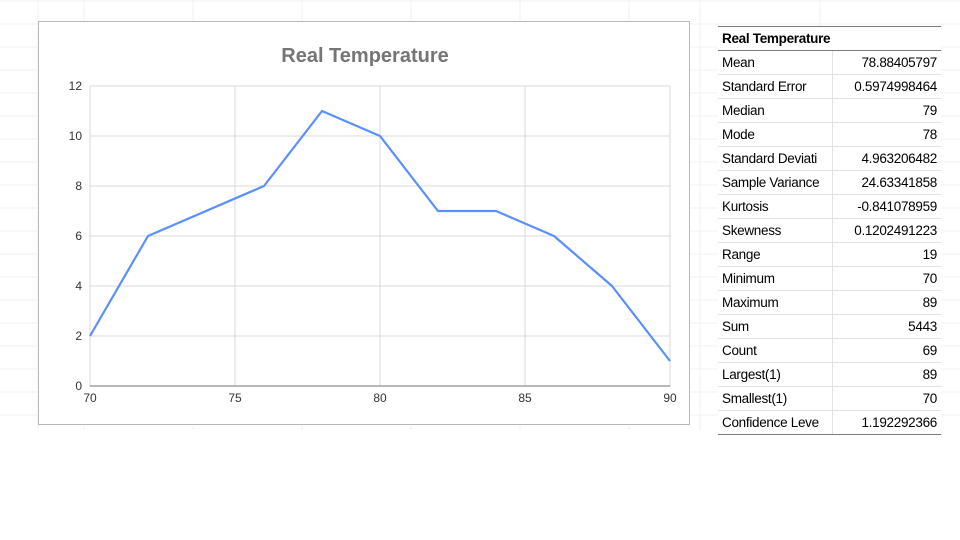  What do you see at coordinates (775, 182) in the screenshot?
I see `stat-label: Sample Variance` at bounding box center [775, 182].